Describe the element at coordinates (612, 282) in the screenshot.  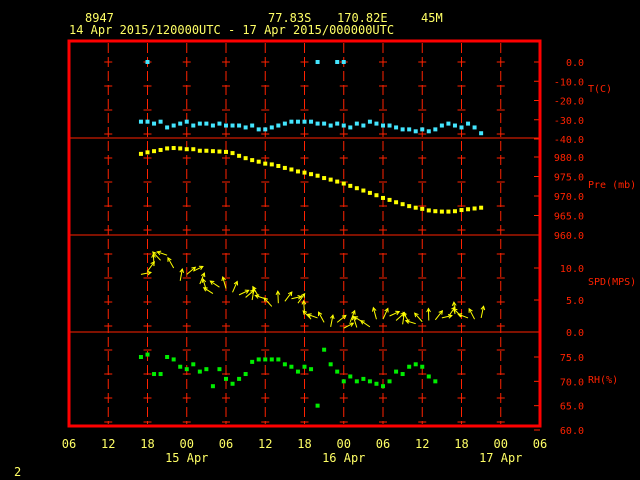
I see `panel-label-wind: SPD(MPS)` at that location.